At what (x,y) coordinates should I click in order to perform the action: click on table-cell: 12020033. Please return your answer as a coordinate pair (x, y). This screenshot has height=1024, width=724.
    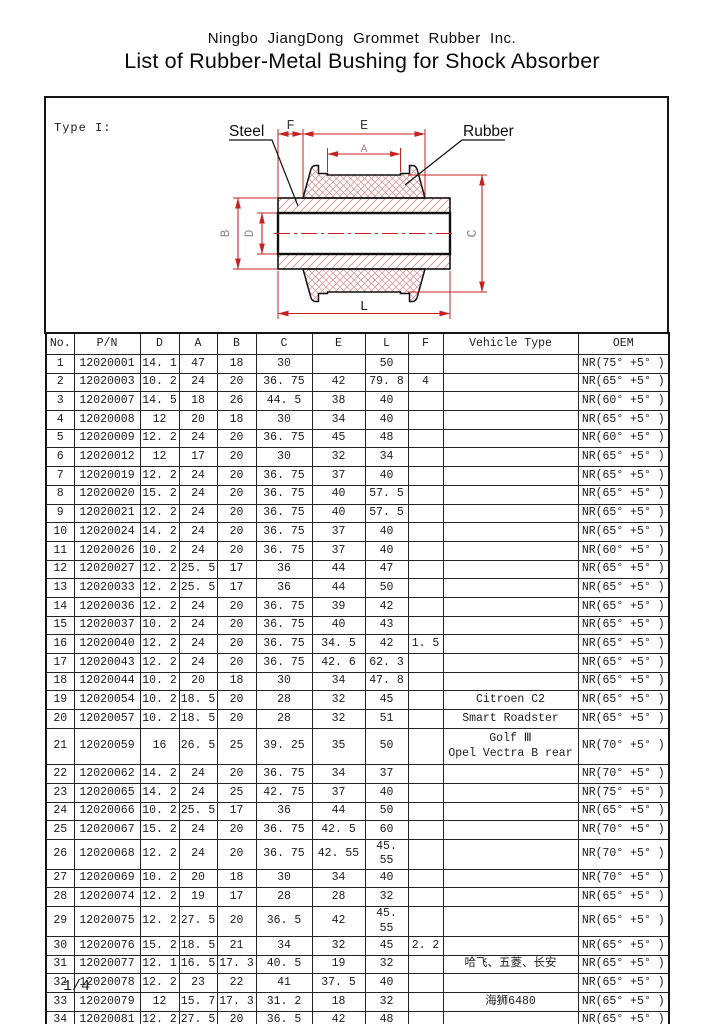
    Looking at the image, I should click on (107, 588).